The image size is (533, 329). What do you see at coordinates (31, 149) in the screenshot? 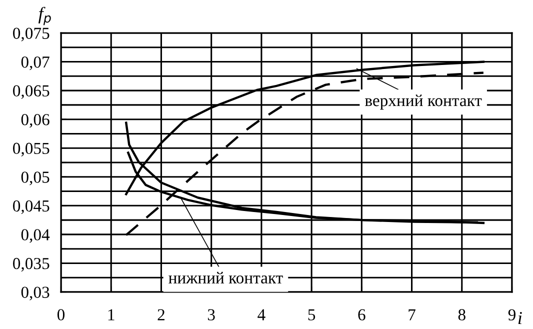
I see `y-tick-label: 0,055` at bounding box center [31, 149].